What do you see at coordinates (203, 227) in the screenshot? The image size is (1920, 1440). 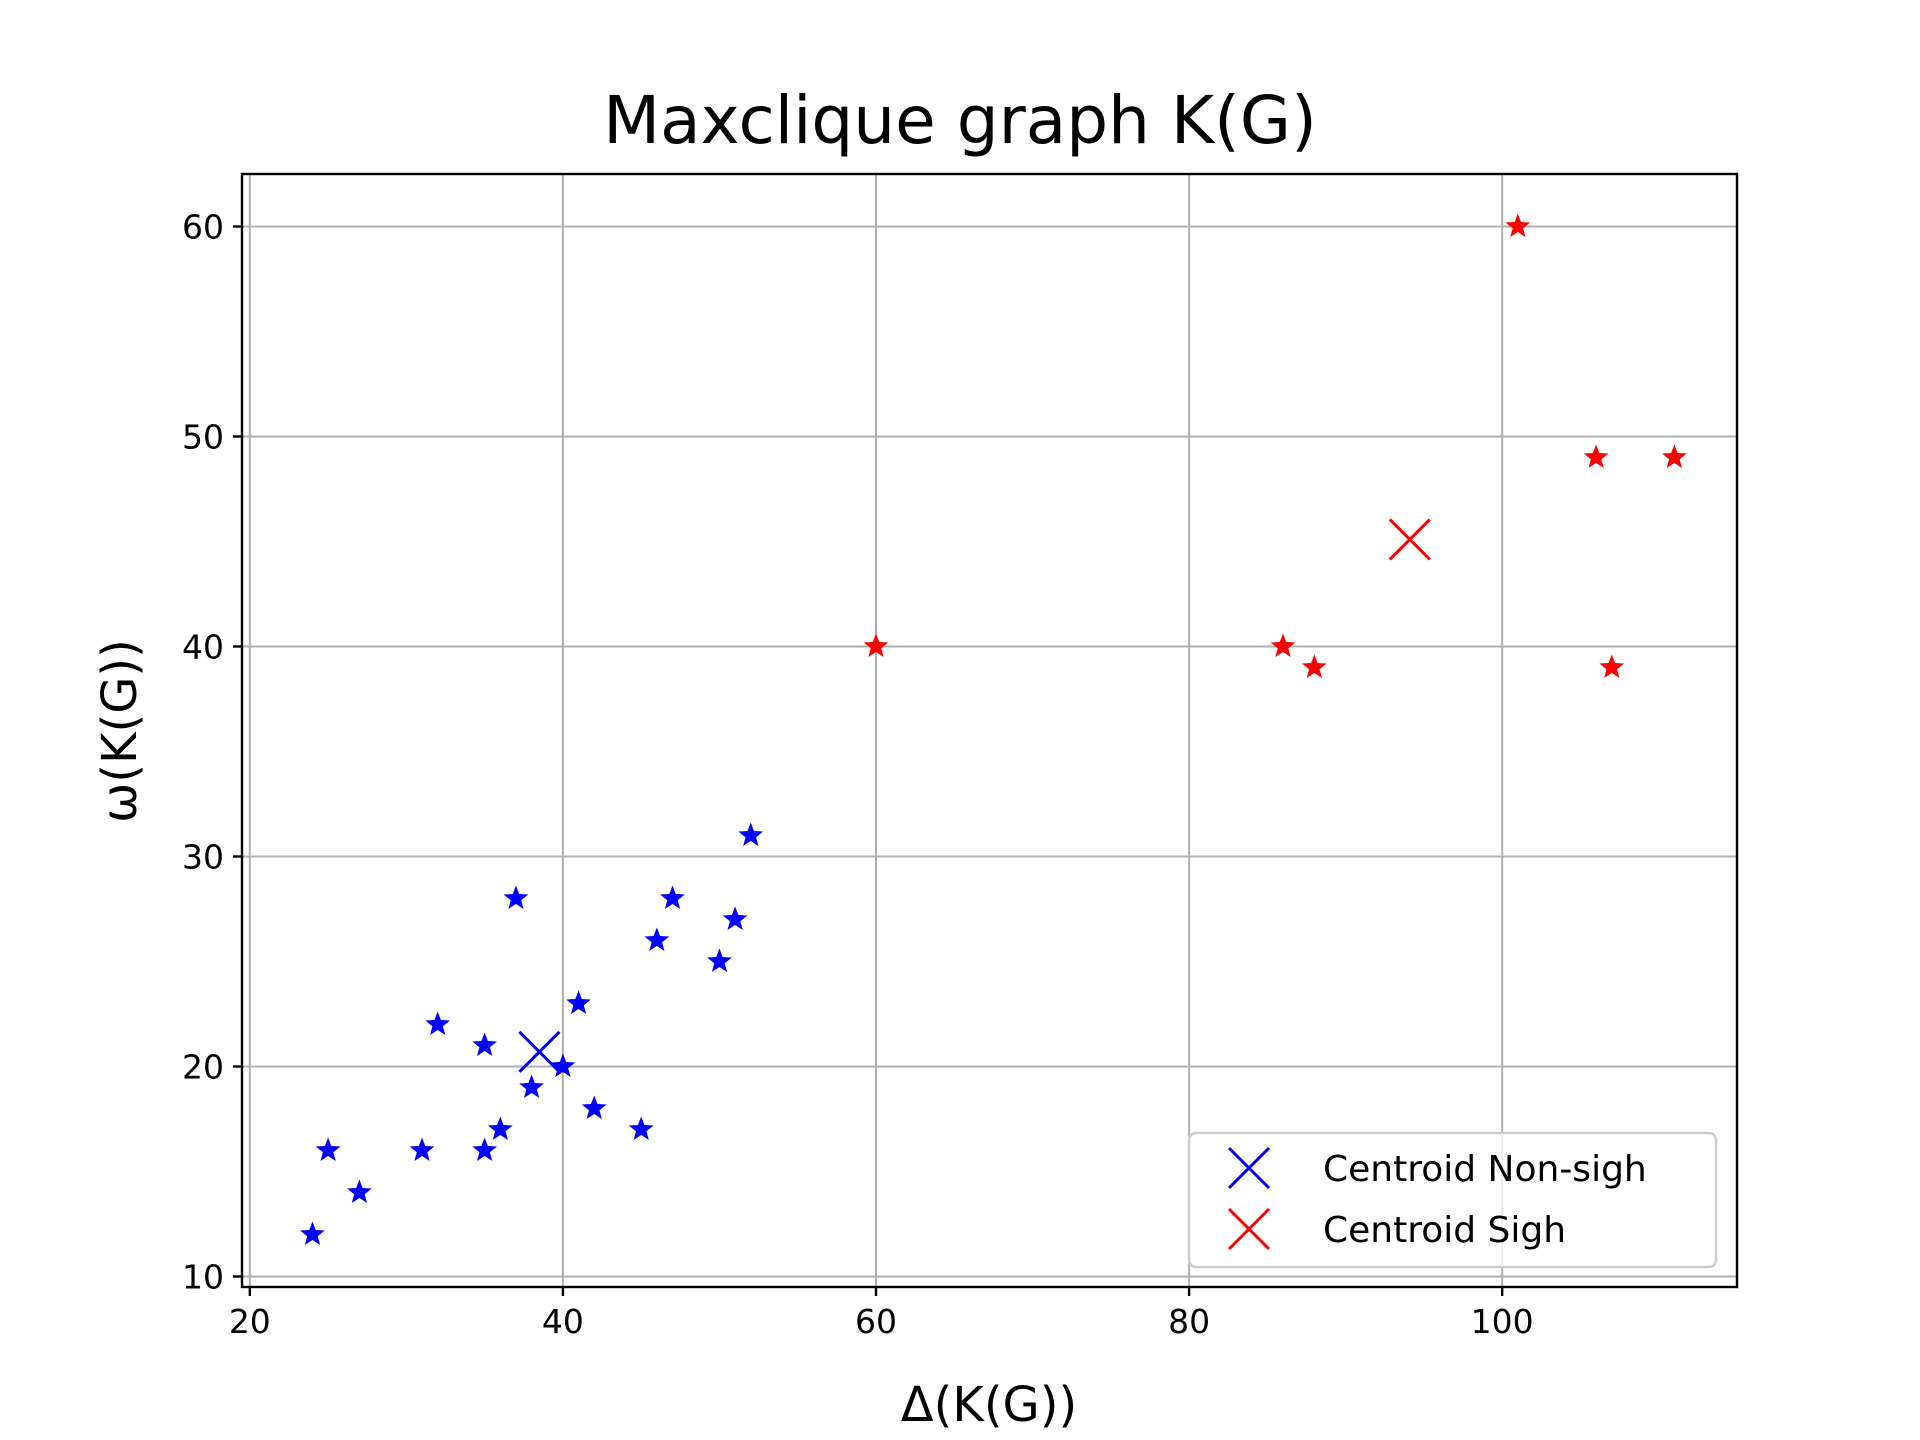 I see `y-tick-label: 60` at bounding box center [203, 227].